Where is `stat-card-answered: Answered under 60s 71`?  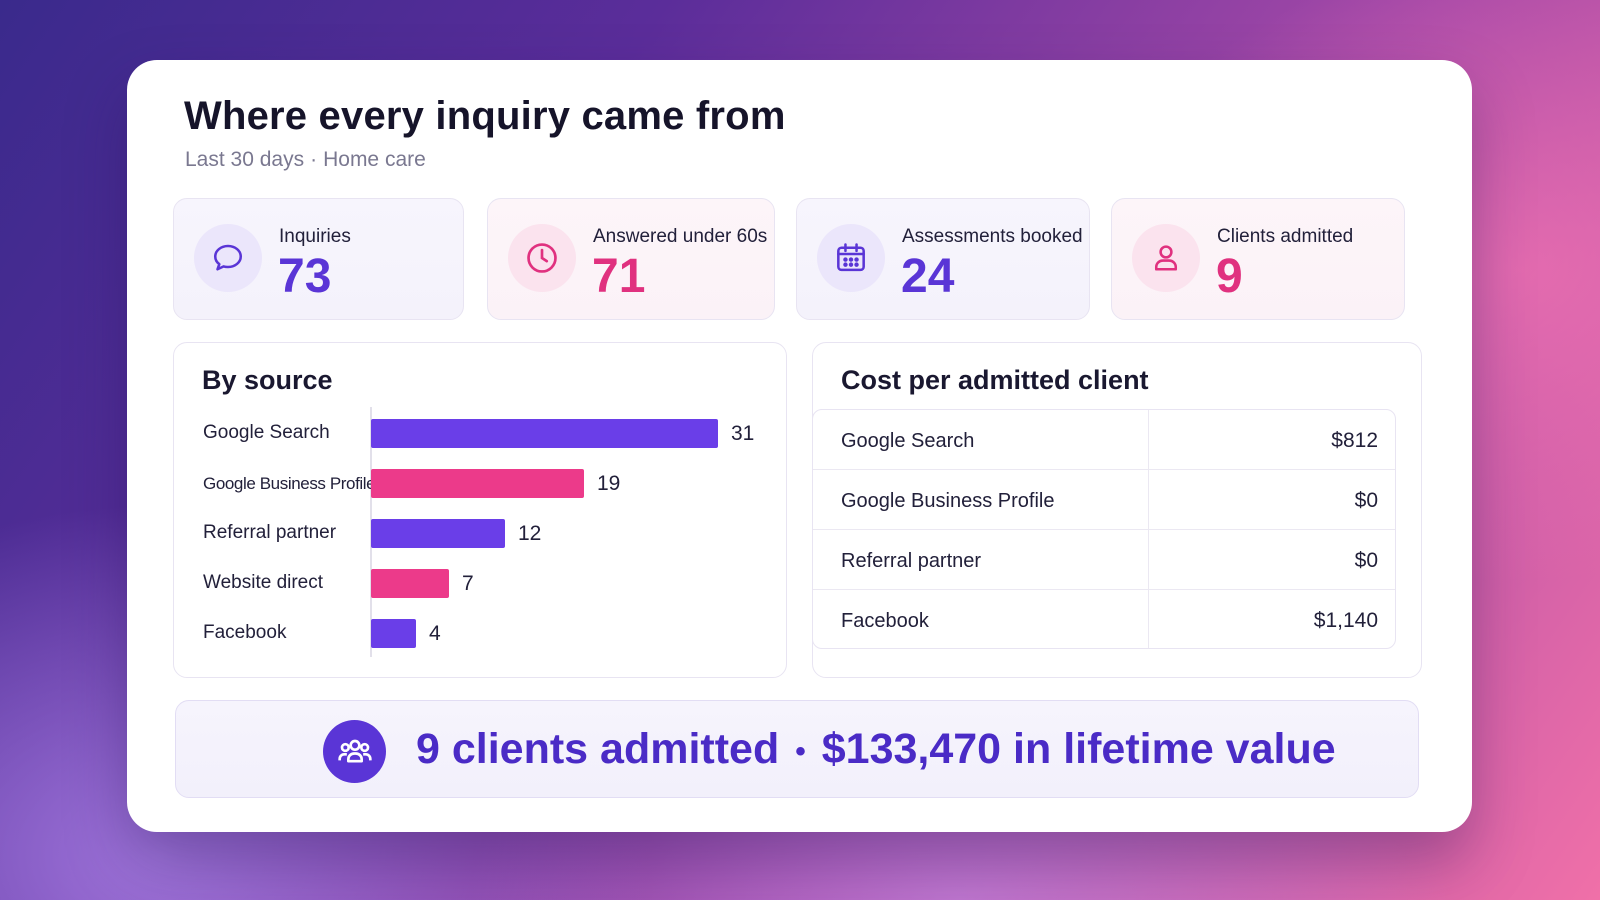
stat-card-answered: Answered under 60s 71 is located at coordinates (631, 259).